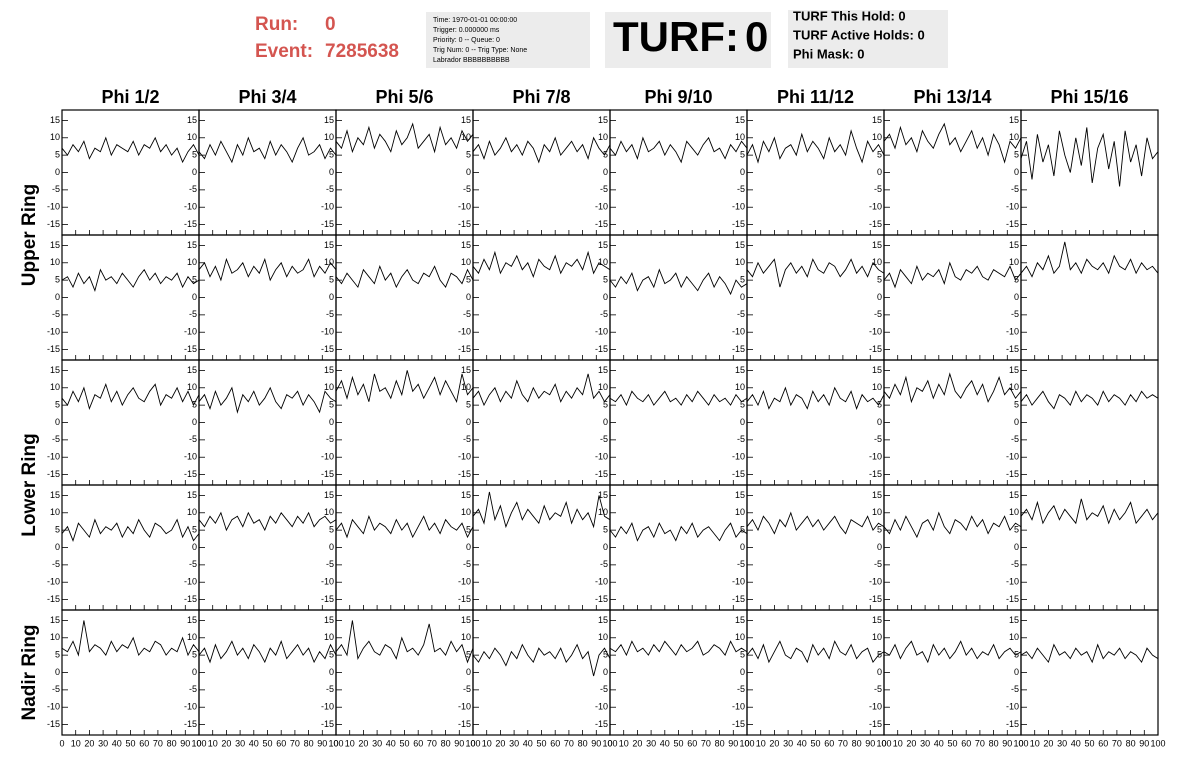 The height and width of the screenshot is (772, 1196). What do you see at coordinates (466, 40) in the screenshot?
I see `info-line: Priority: 0 -- Queue: 0` at bounding box center [466, 40].